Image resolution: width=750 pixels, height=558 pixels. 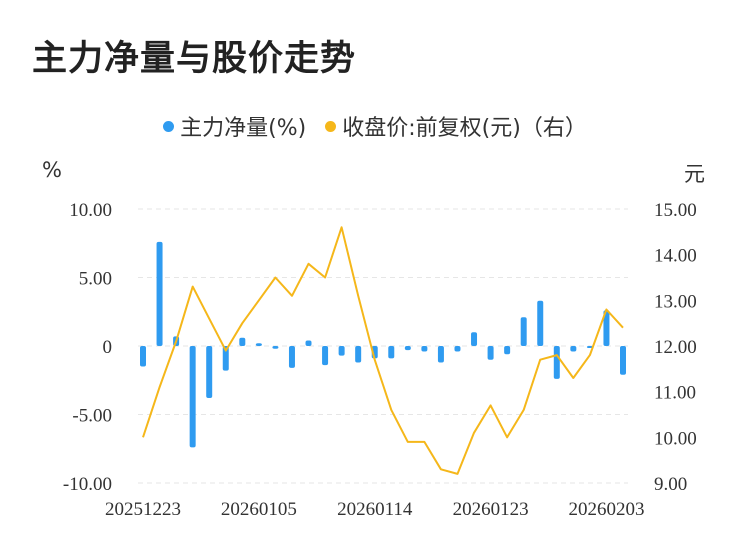 I want to click on x-tick-label: 20260114, so click(x=375, y=509).